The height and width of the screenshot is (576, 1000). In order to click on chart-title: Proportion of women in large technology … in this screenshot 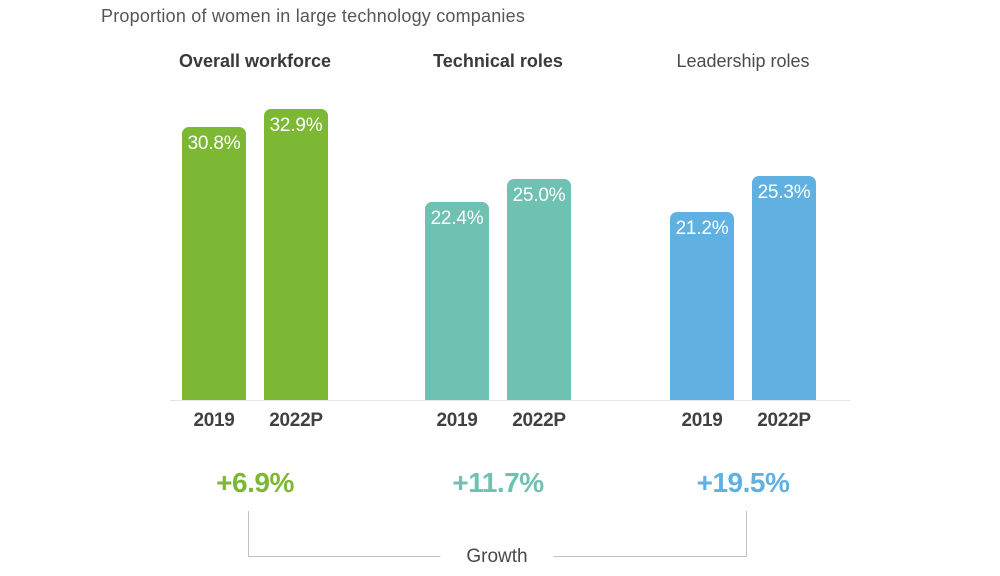, I will do `click(313, 16)`.